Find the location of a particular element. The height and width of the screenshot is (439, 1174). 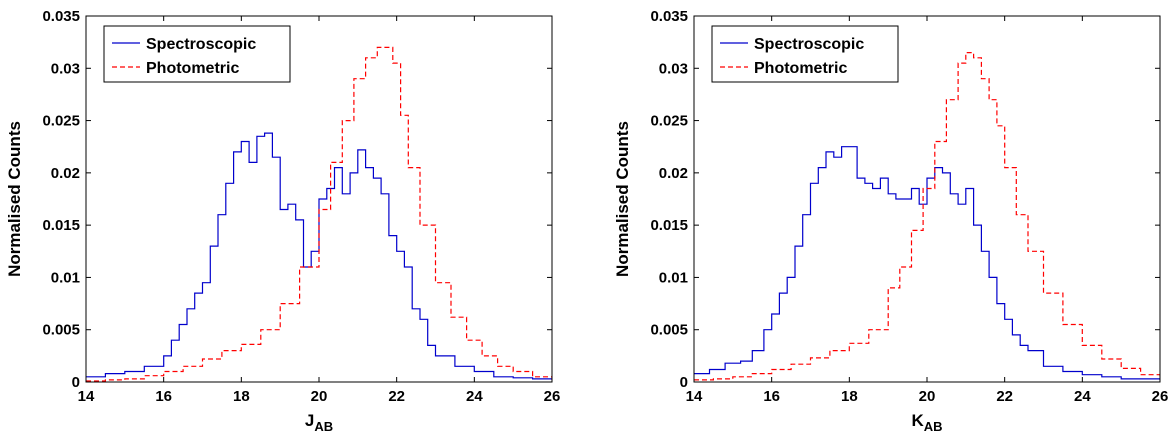

x-axis-label-main: J is located at coordinates (309, 420).